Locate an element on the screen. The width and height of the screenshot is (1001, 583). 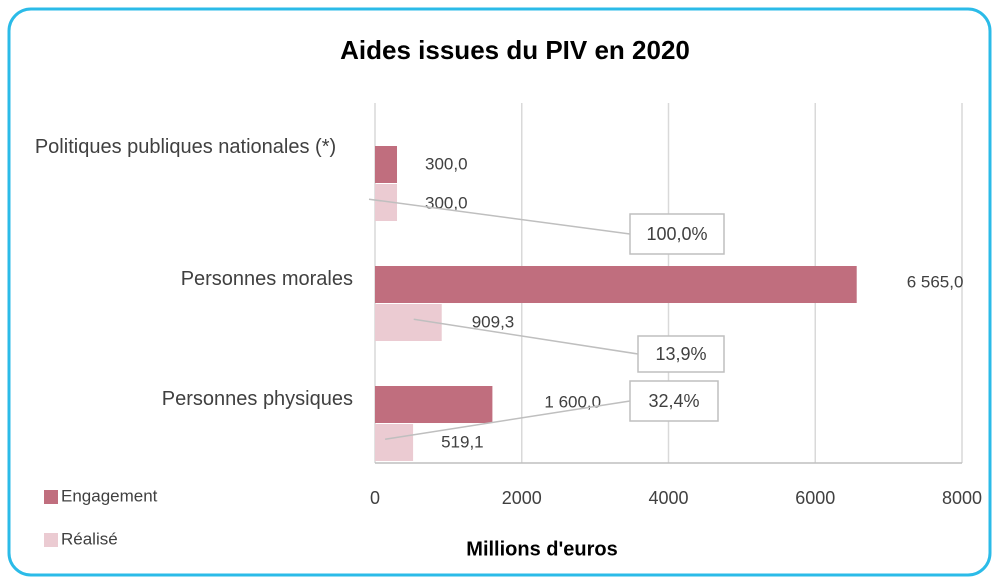
x-tick-label: 0 is located at coordinates (375, 498).